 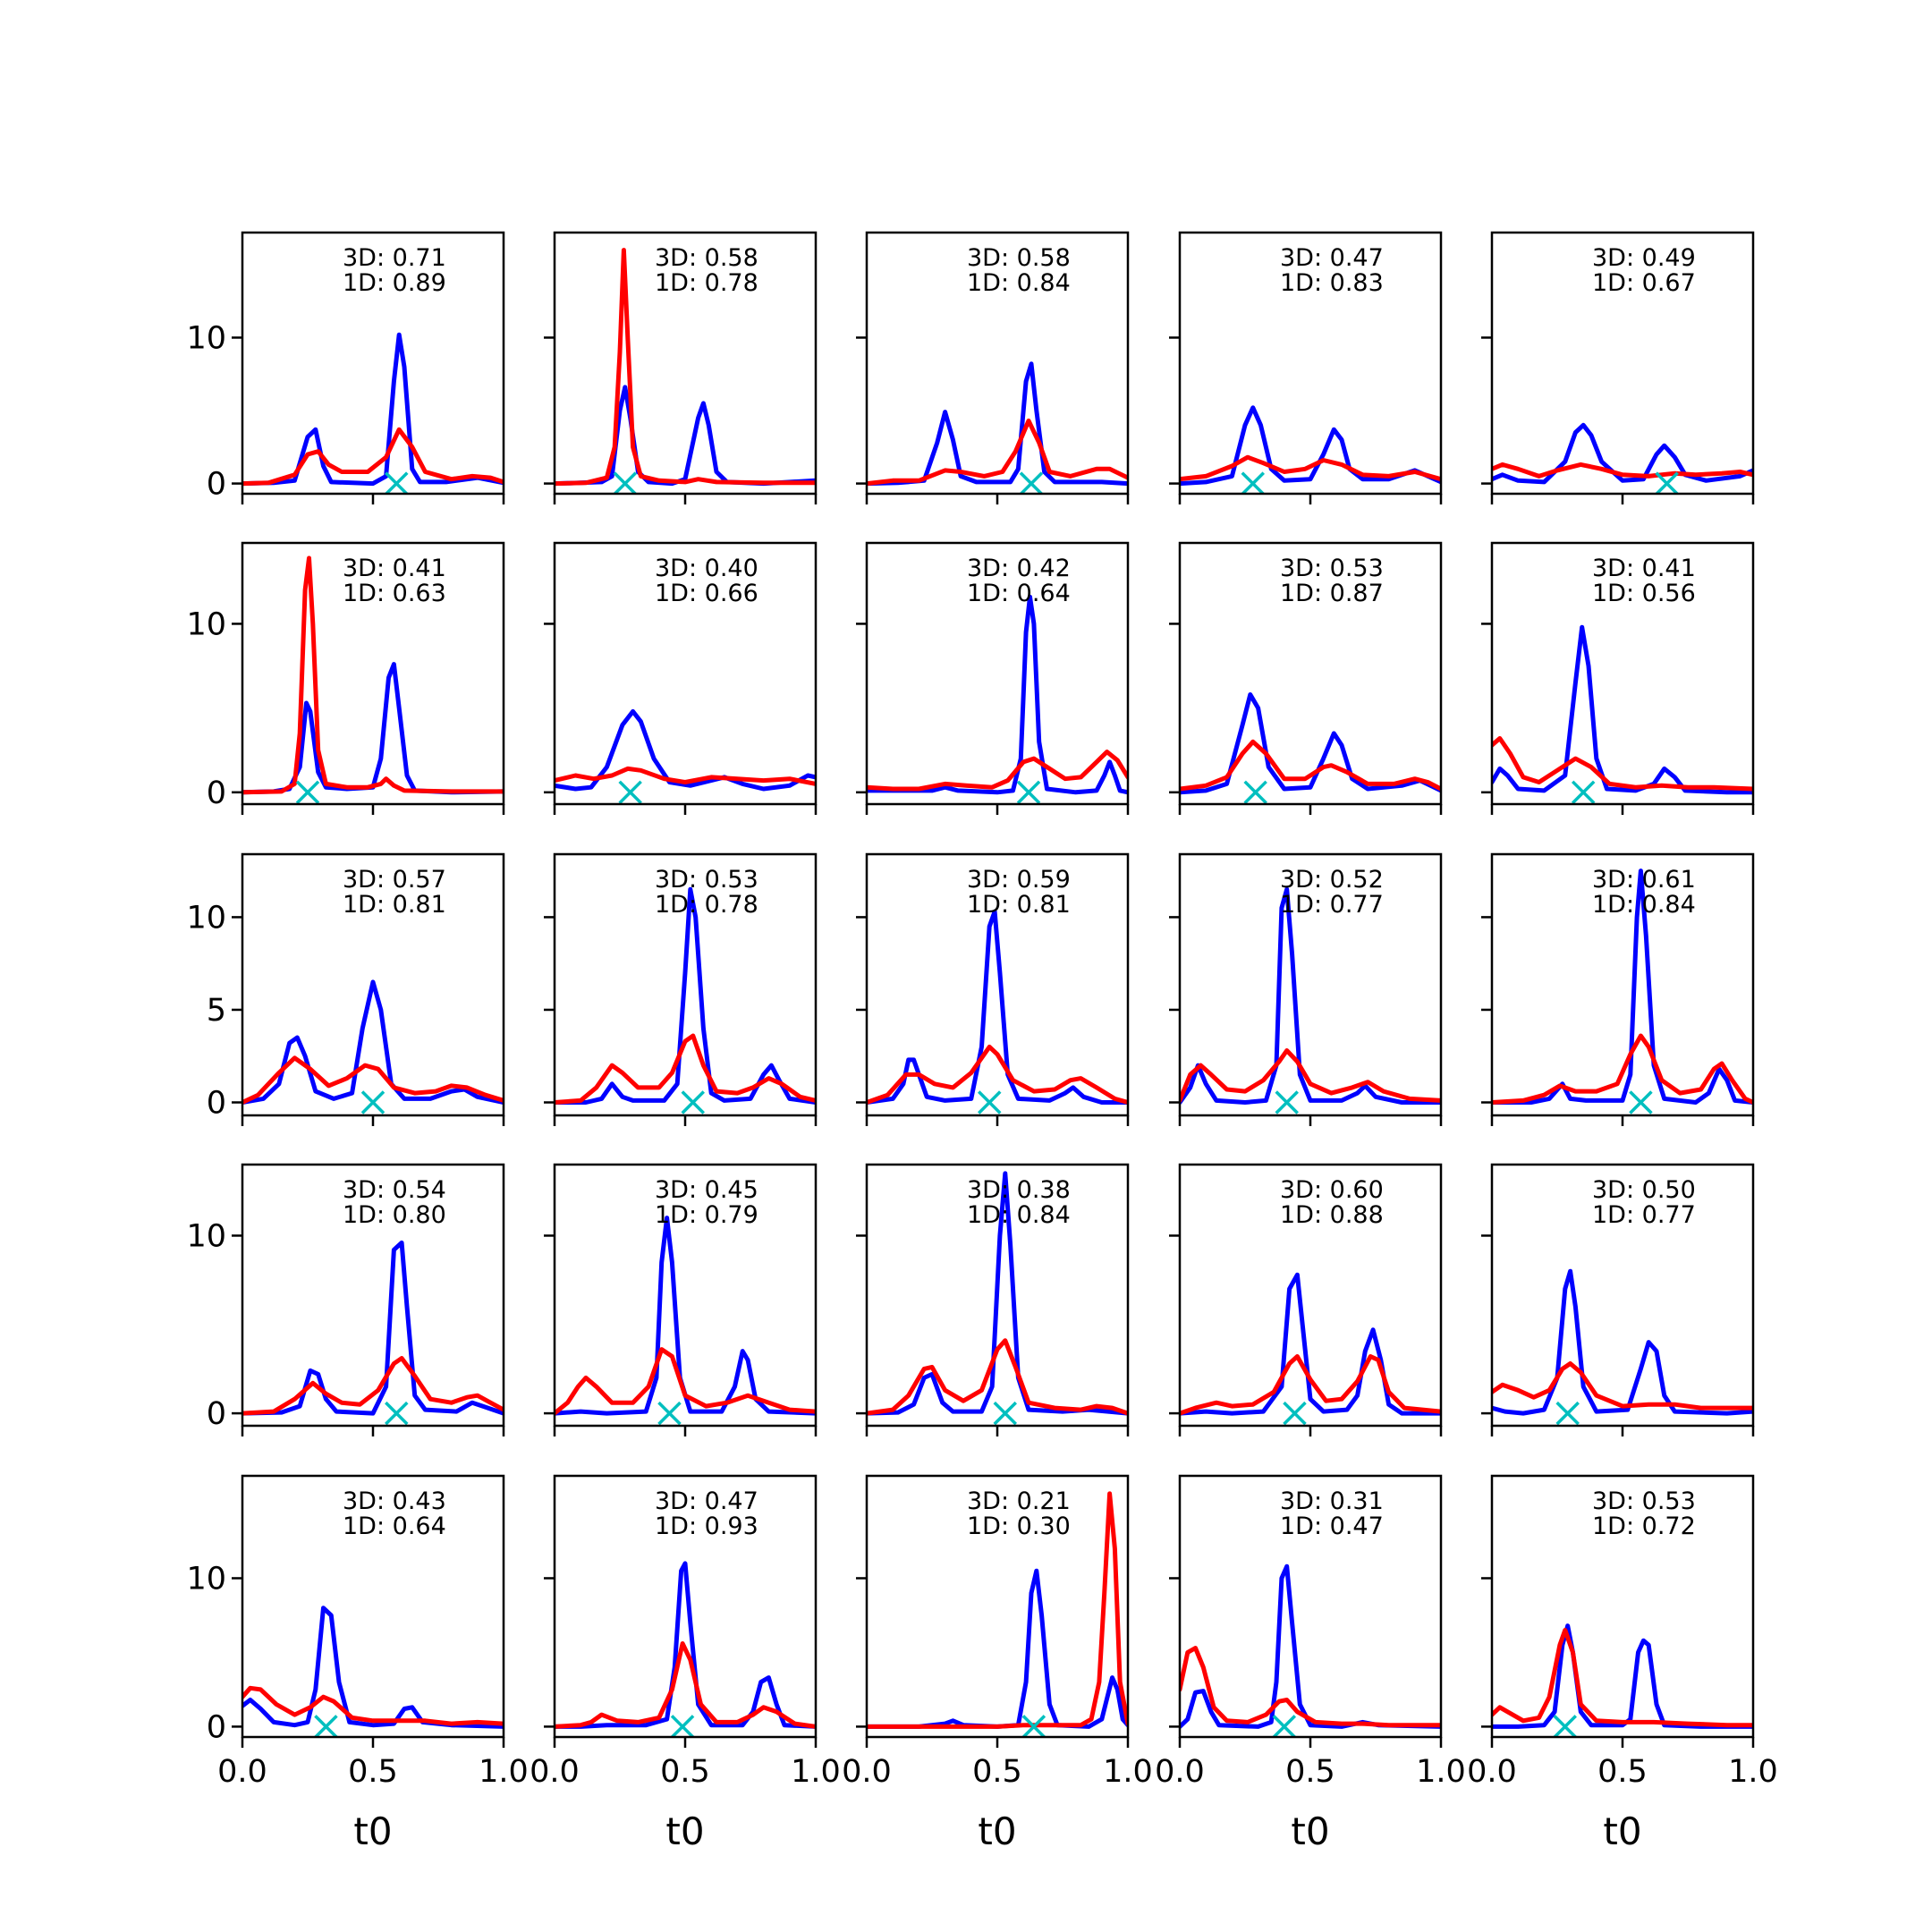 I want to click on score-annotation: 1D: 0.80, so click(x=394, y=1215).